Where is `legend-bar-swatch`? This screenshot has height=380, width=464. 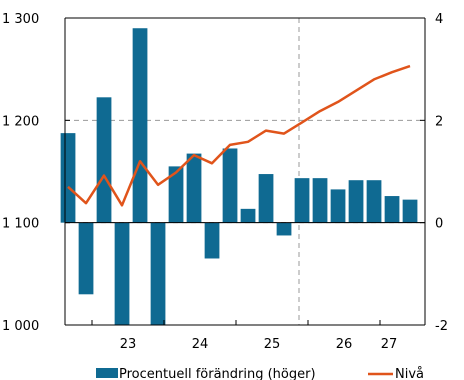
legend-bar-swatch is located at coordinates (107, 373).